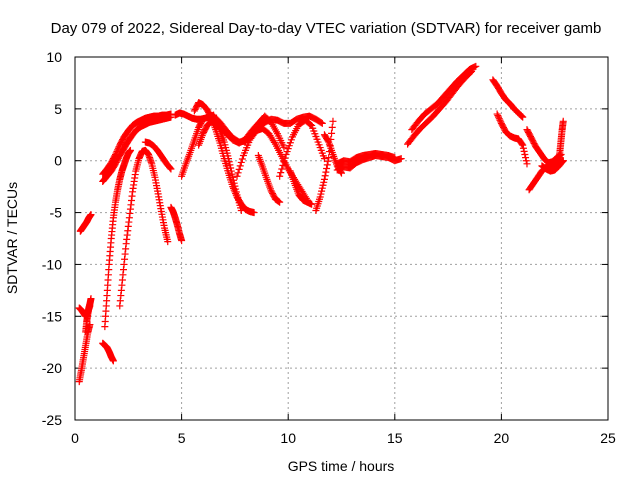 The height and width of the screenshot is (480, 640). What do you see at coordinates (288, 438) in the screenshot?
I see `x-tick-label: 10` at bounding box center [288, 438].